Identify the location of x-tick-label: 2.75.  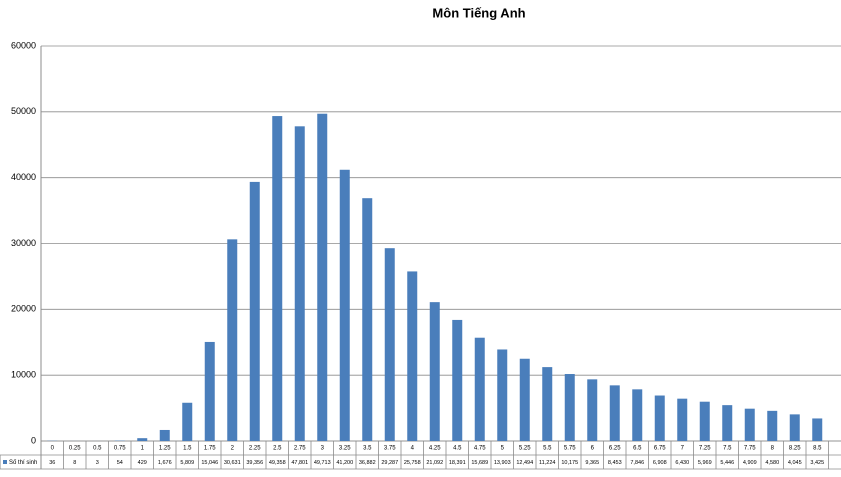
(300, 449).